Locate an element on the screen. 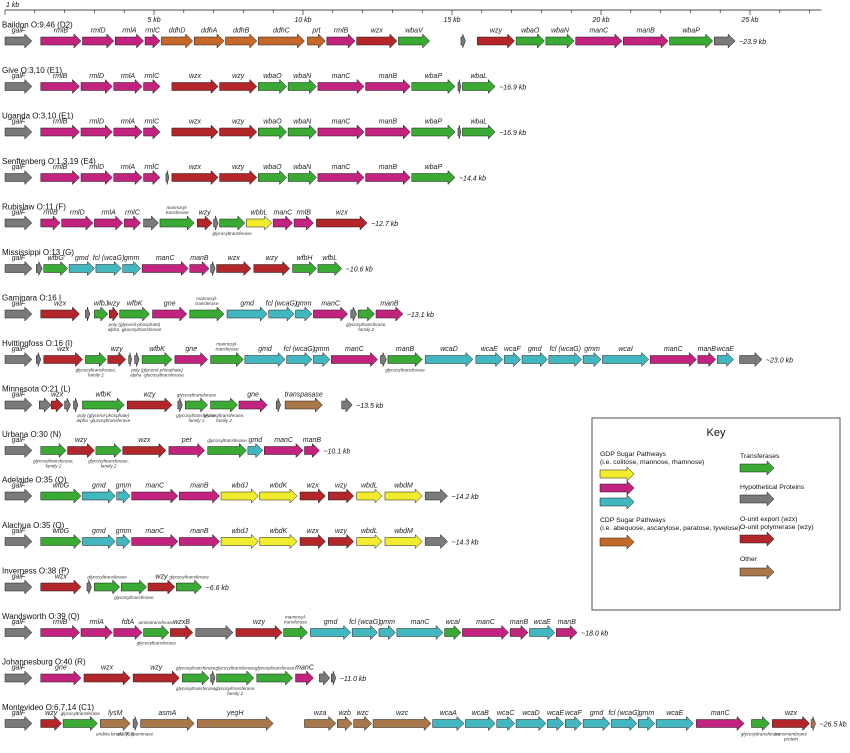  key-swatch is located at coordinates (757, 468).